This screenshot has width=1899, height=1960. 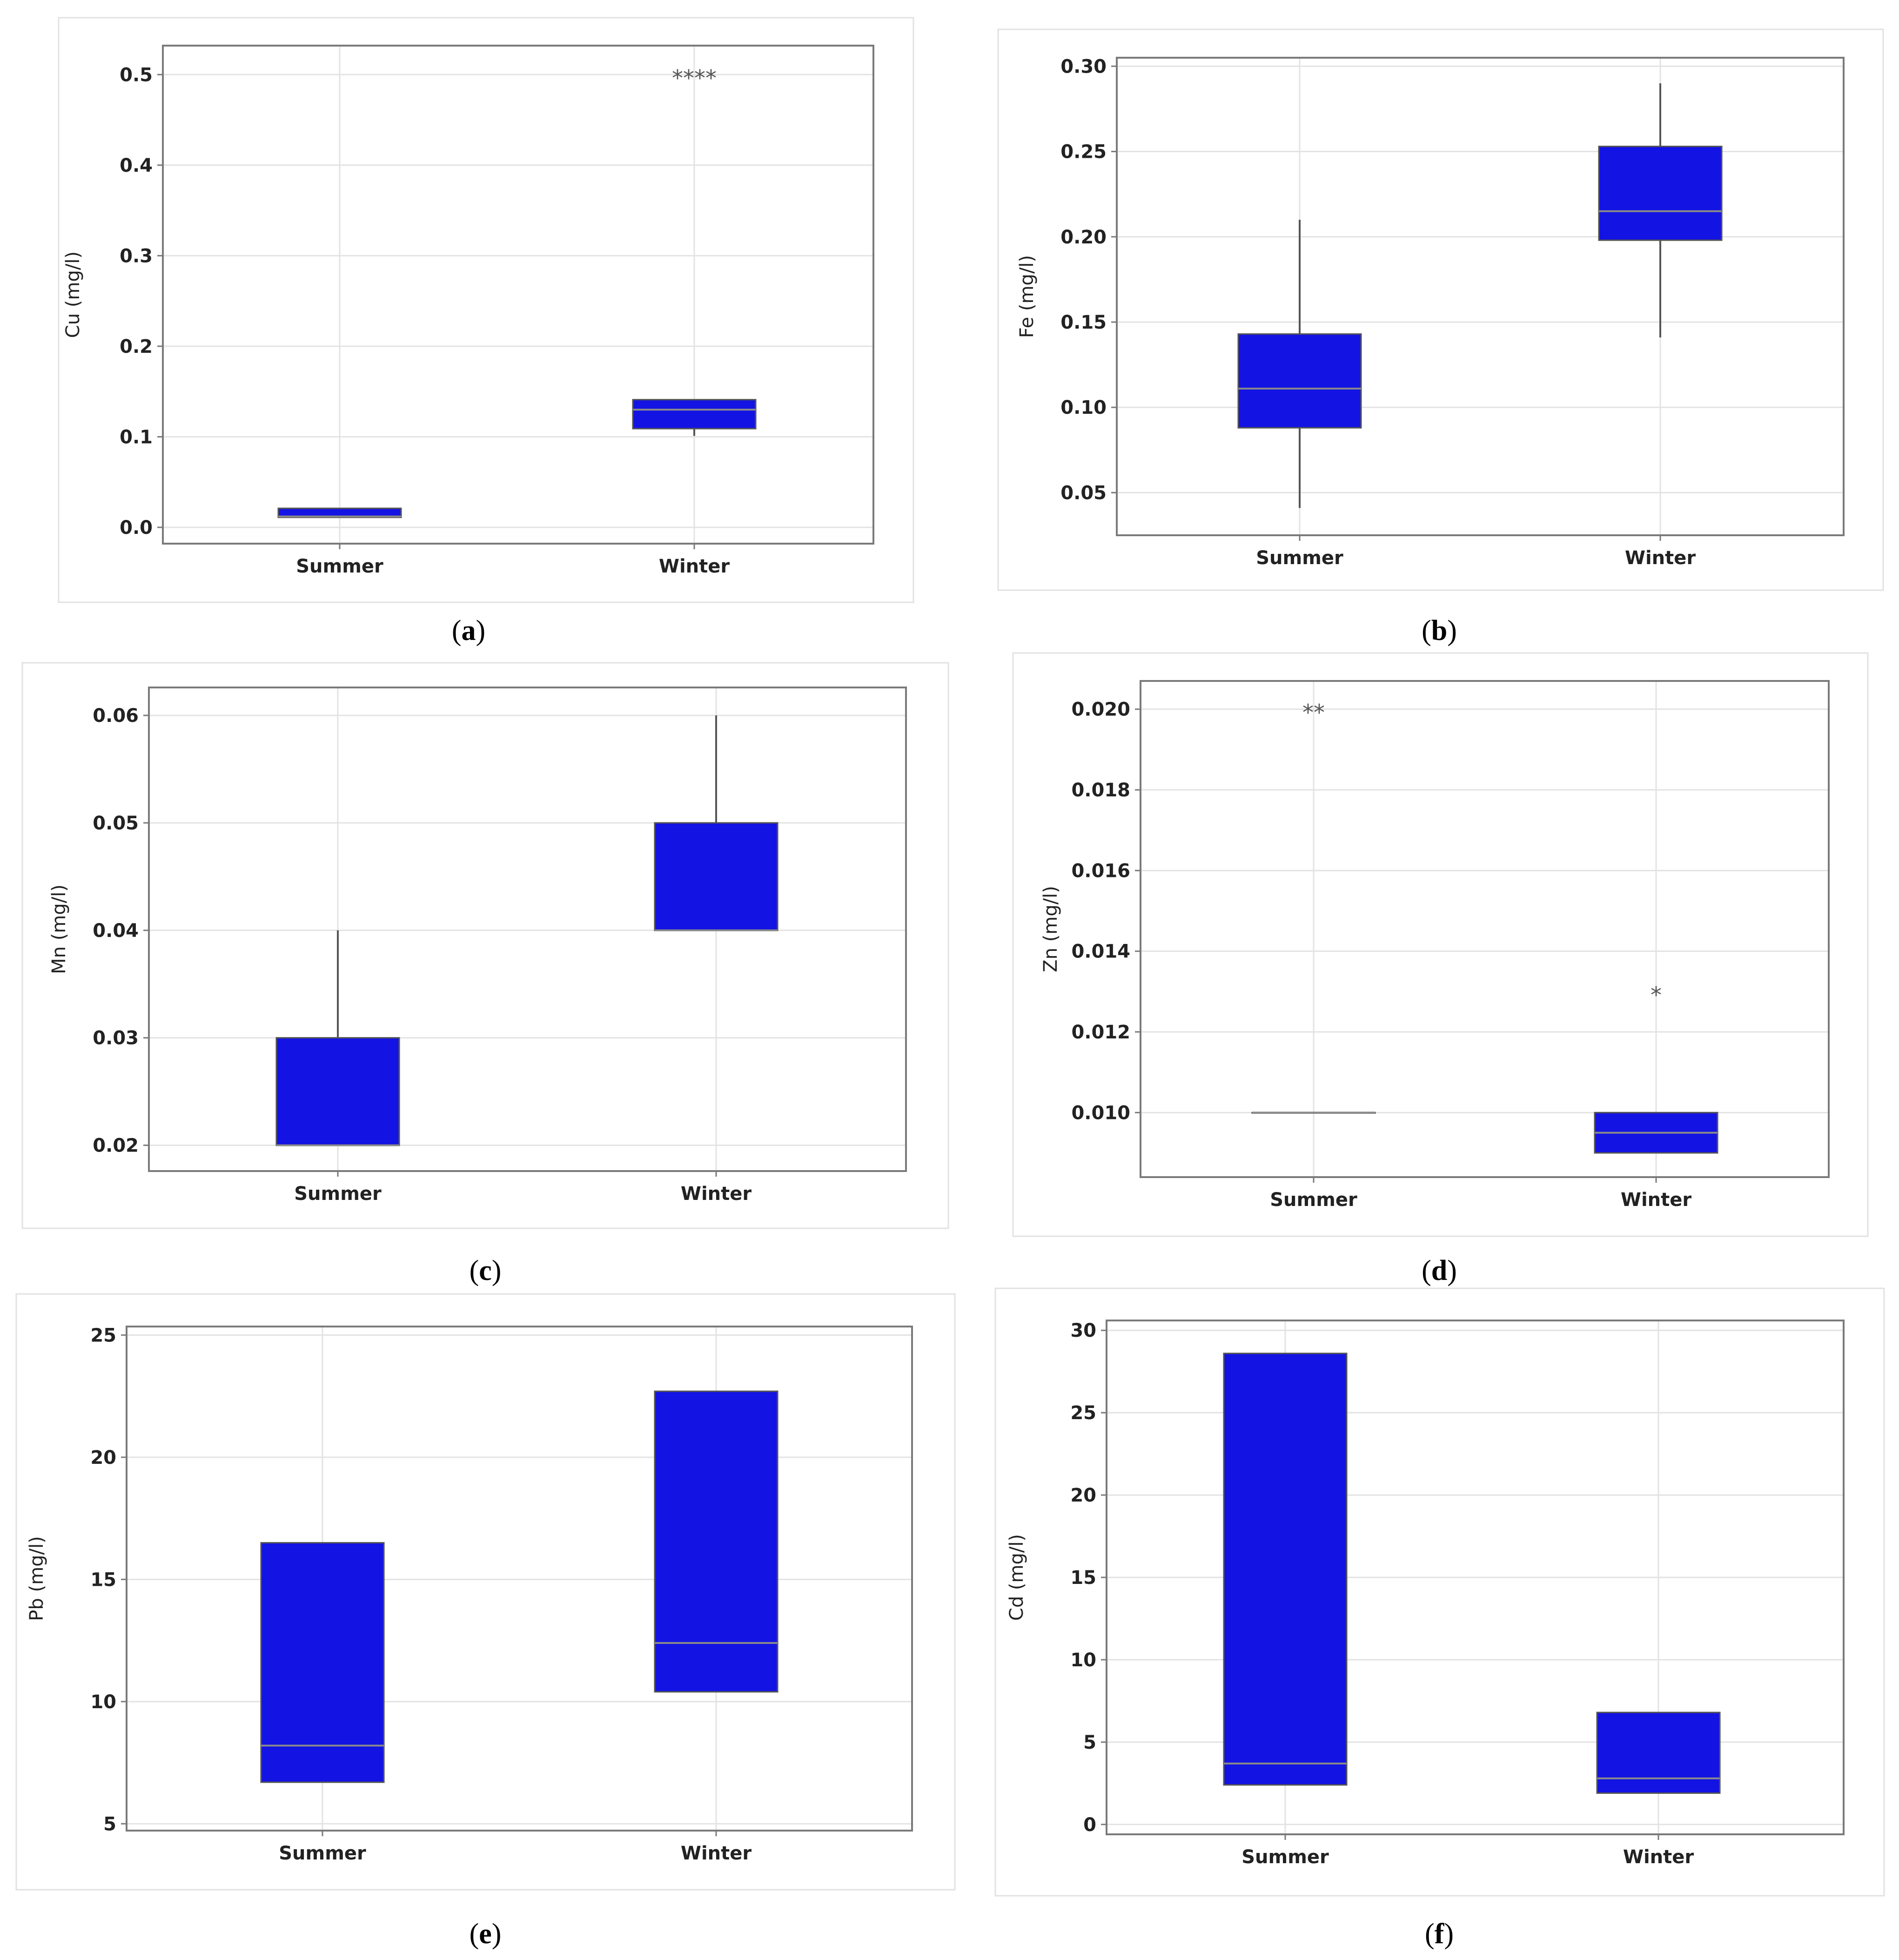 What do you see at coordinates (36, 1578) in the screenshot?
I see `y-axis-label: Pb (mg/l)` at bounding box center [36, 1578].